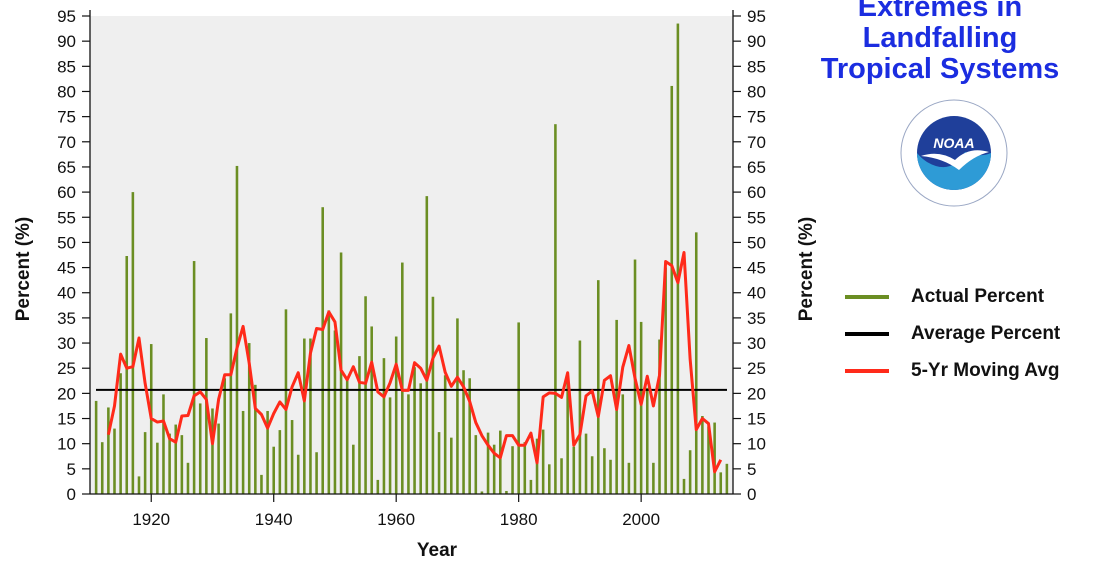 Image resolution: width=1116 pixels, height=566 pixels. Describe the element at coordinates (280, 462) in the screenshot. I see `bar-1941` at that location.